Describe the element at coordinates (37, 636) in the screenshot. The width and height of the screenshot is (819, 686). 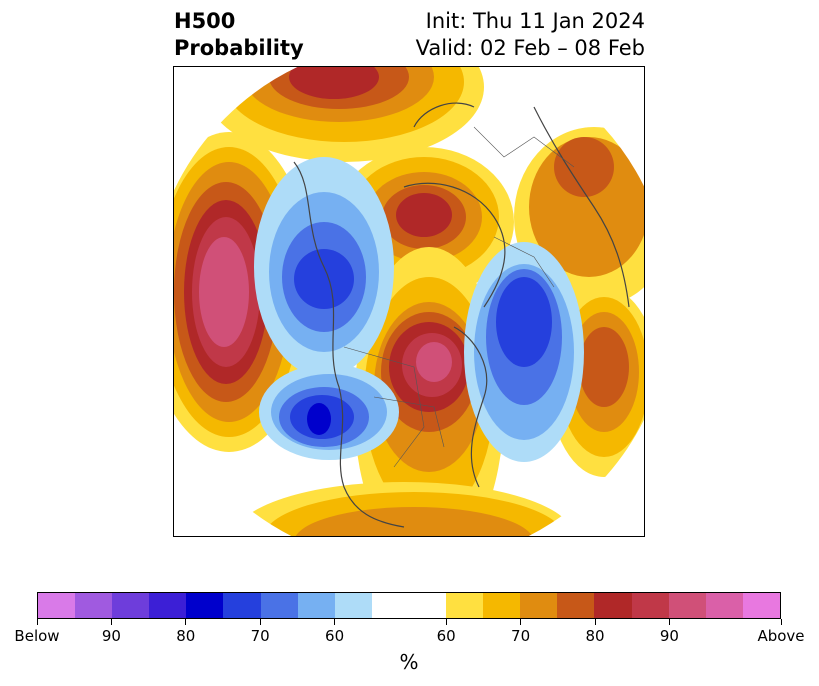
I see `colorbar-tick-label: Below` at that location.